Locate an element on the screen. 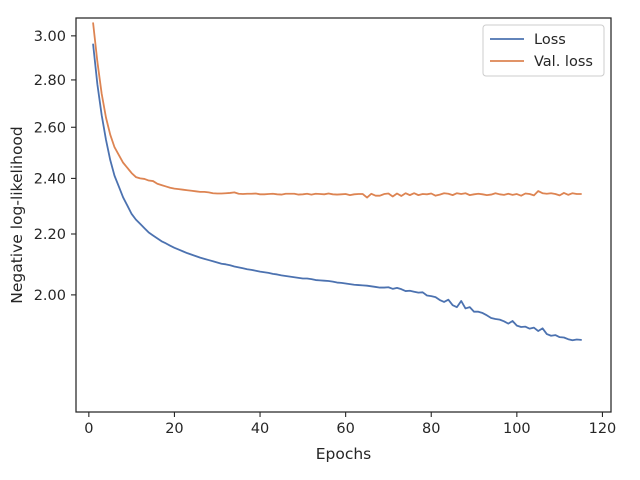  x-tick-label: 0 is located at coordinates (88, 429).